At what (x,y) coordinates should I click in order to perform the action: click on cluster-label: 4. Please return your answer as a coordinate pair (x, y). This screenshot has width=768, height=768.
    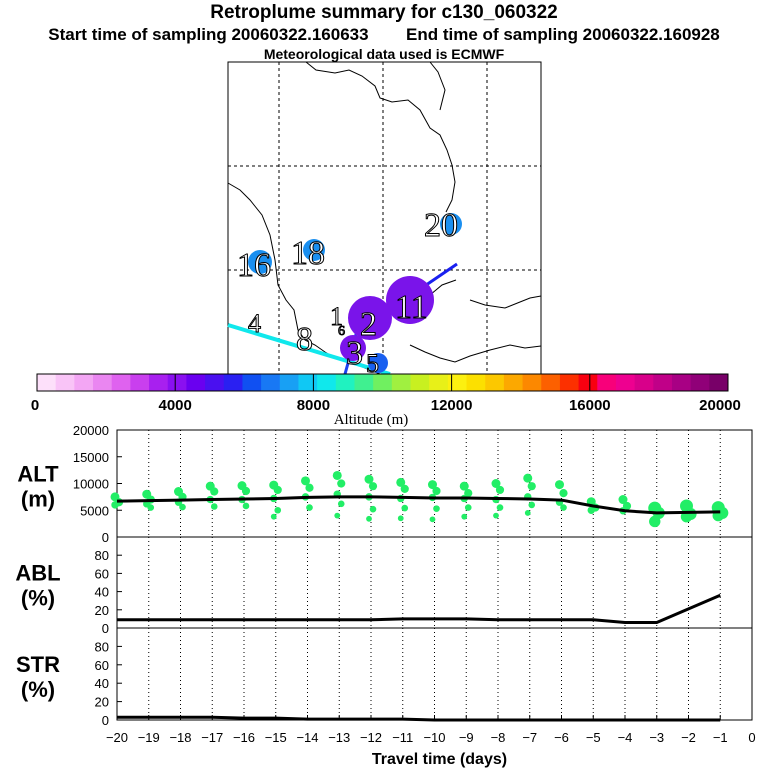
    Looking at the image, I should click on (254, 323).